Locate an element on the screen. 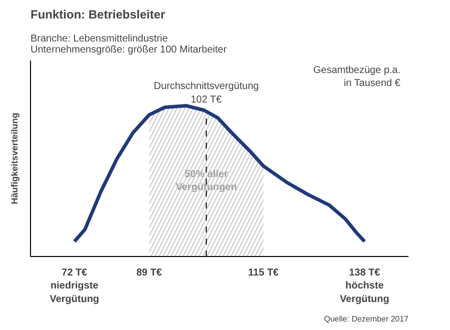  band-label: 50% aller Vergütungen is located at coordinates (206, 181).